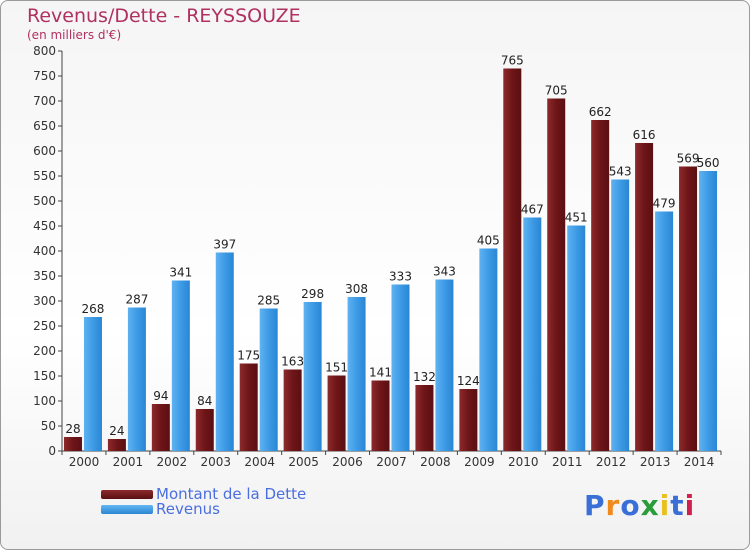 Image resolution: width=750 pixels, height=550 pixels. I want to click on data-label: 662, so click(600, 112).